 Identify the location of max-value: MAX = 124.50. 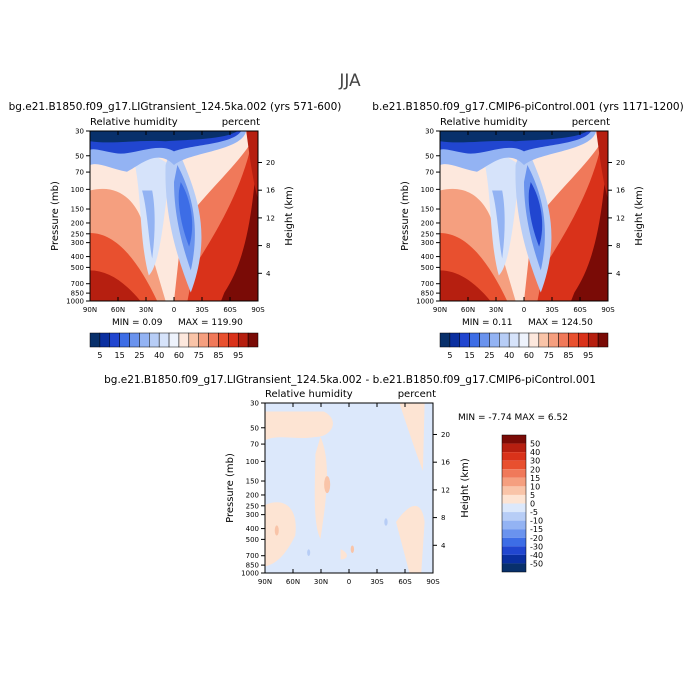
(560, 323).